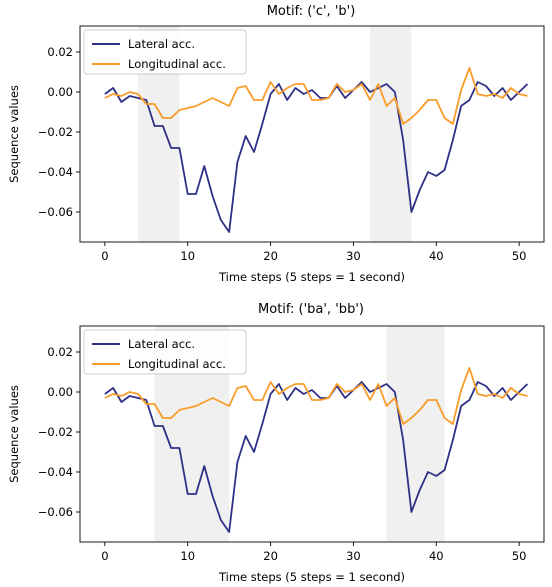 This screenshot has height=587, width=552. Describe the element at coordinates (311, 11) in the screenshot. I see `chart-1-title: Motif: ('c', 'b')` at that location.